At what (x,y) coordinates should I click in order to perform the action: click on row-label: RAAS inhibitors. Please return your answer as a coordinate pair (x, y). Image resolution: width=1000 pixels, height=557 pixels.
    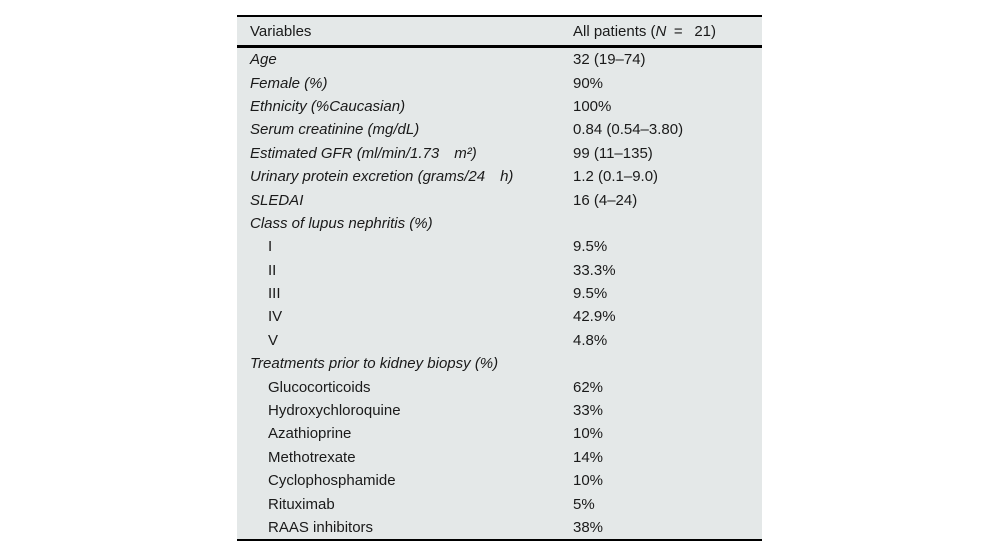
    Looking at the image, I should click on (321, 527).